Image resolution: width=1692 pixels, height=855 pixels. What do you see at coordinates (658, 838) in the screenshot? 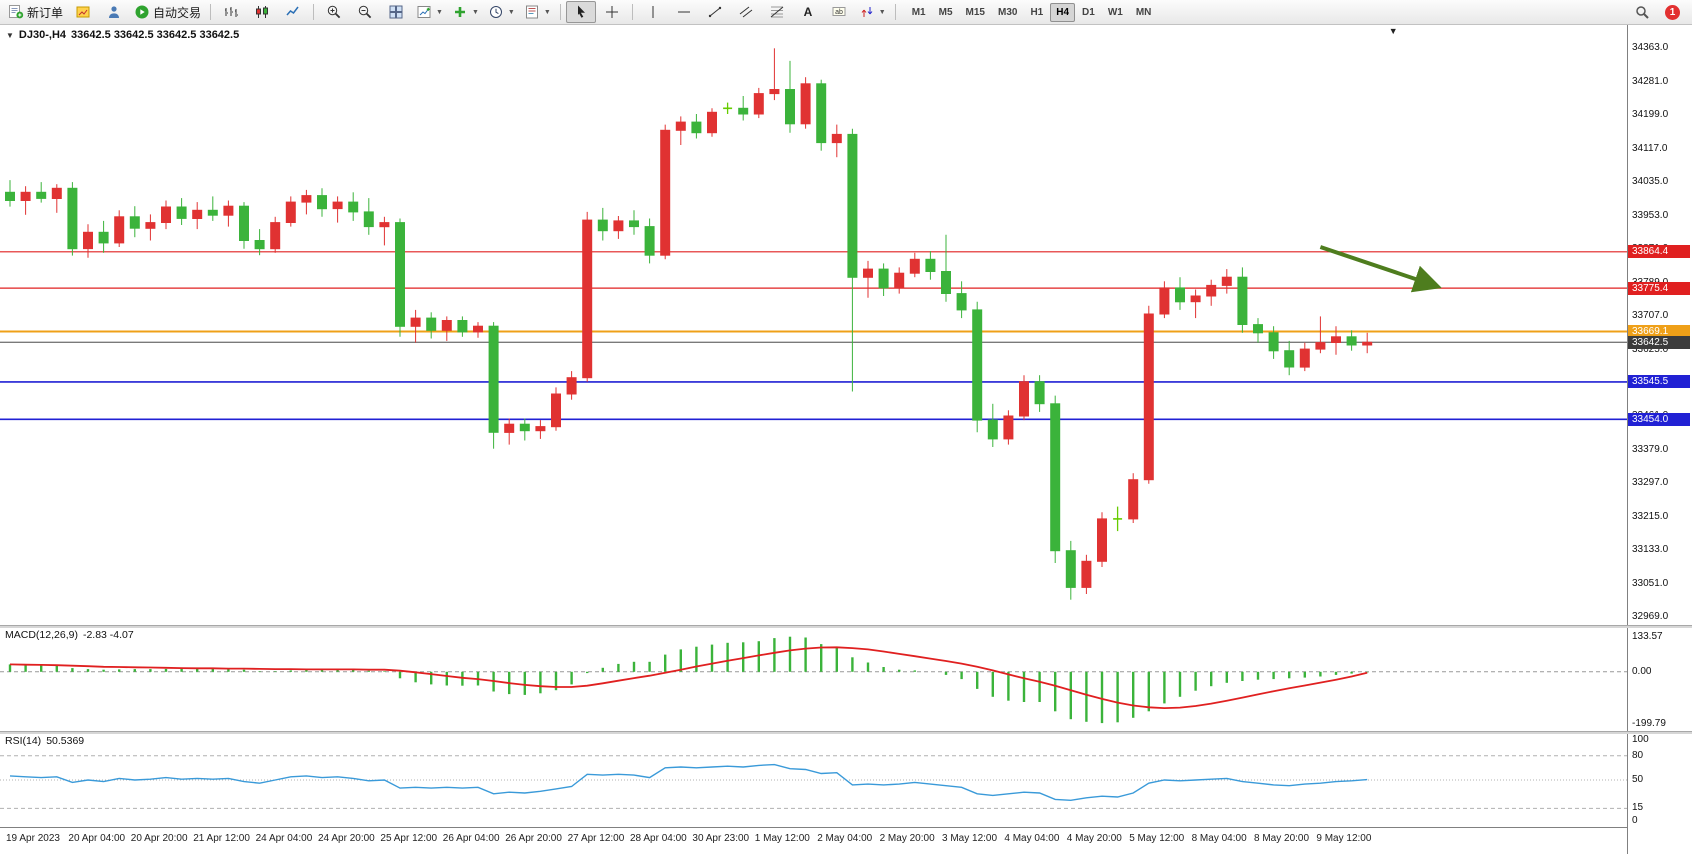
I see `time-axis-label: 28 Apr 04:00` at bounding box center [658, 838].